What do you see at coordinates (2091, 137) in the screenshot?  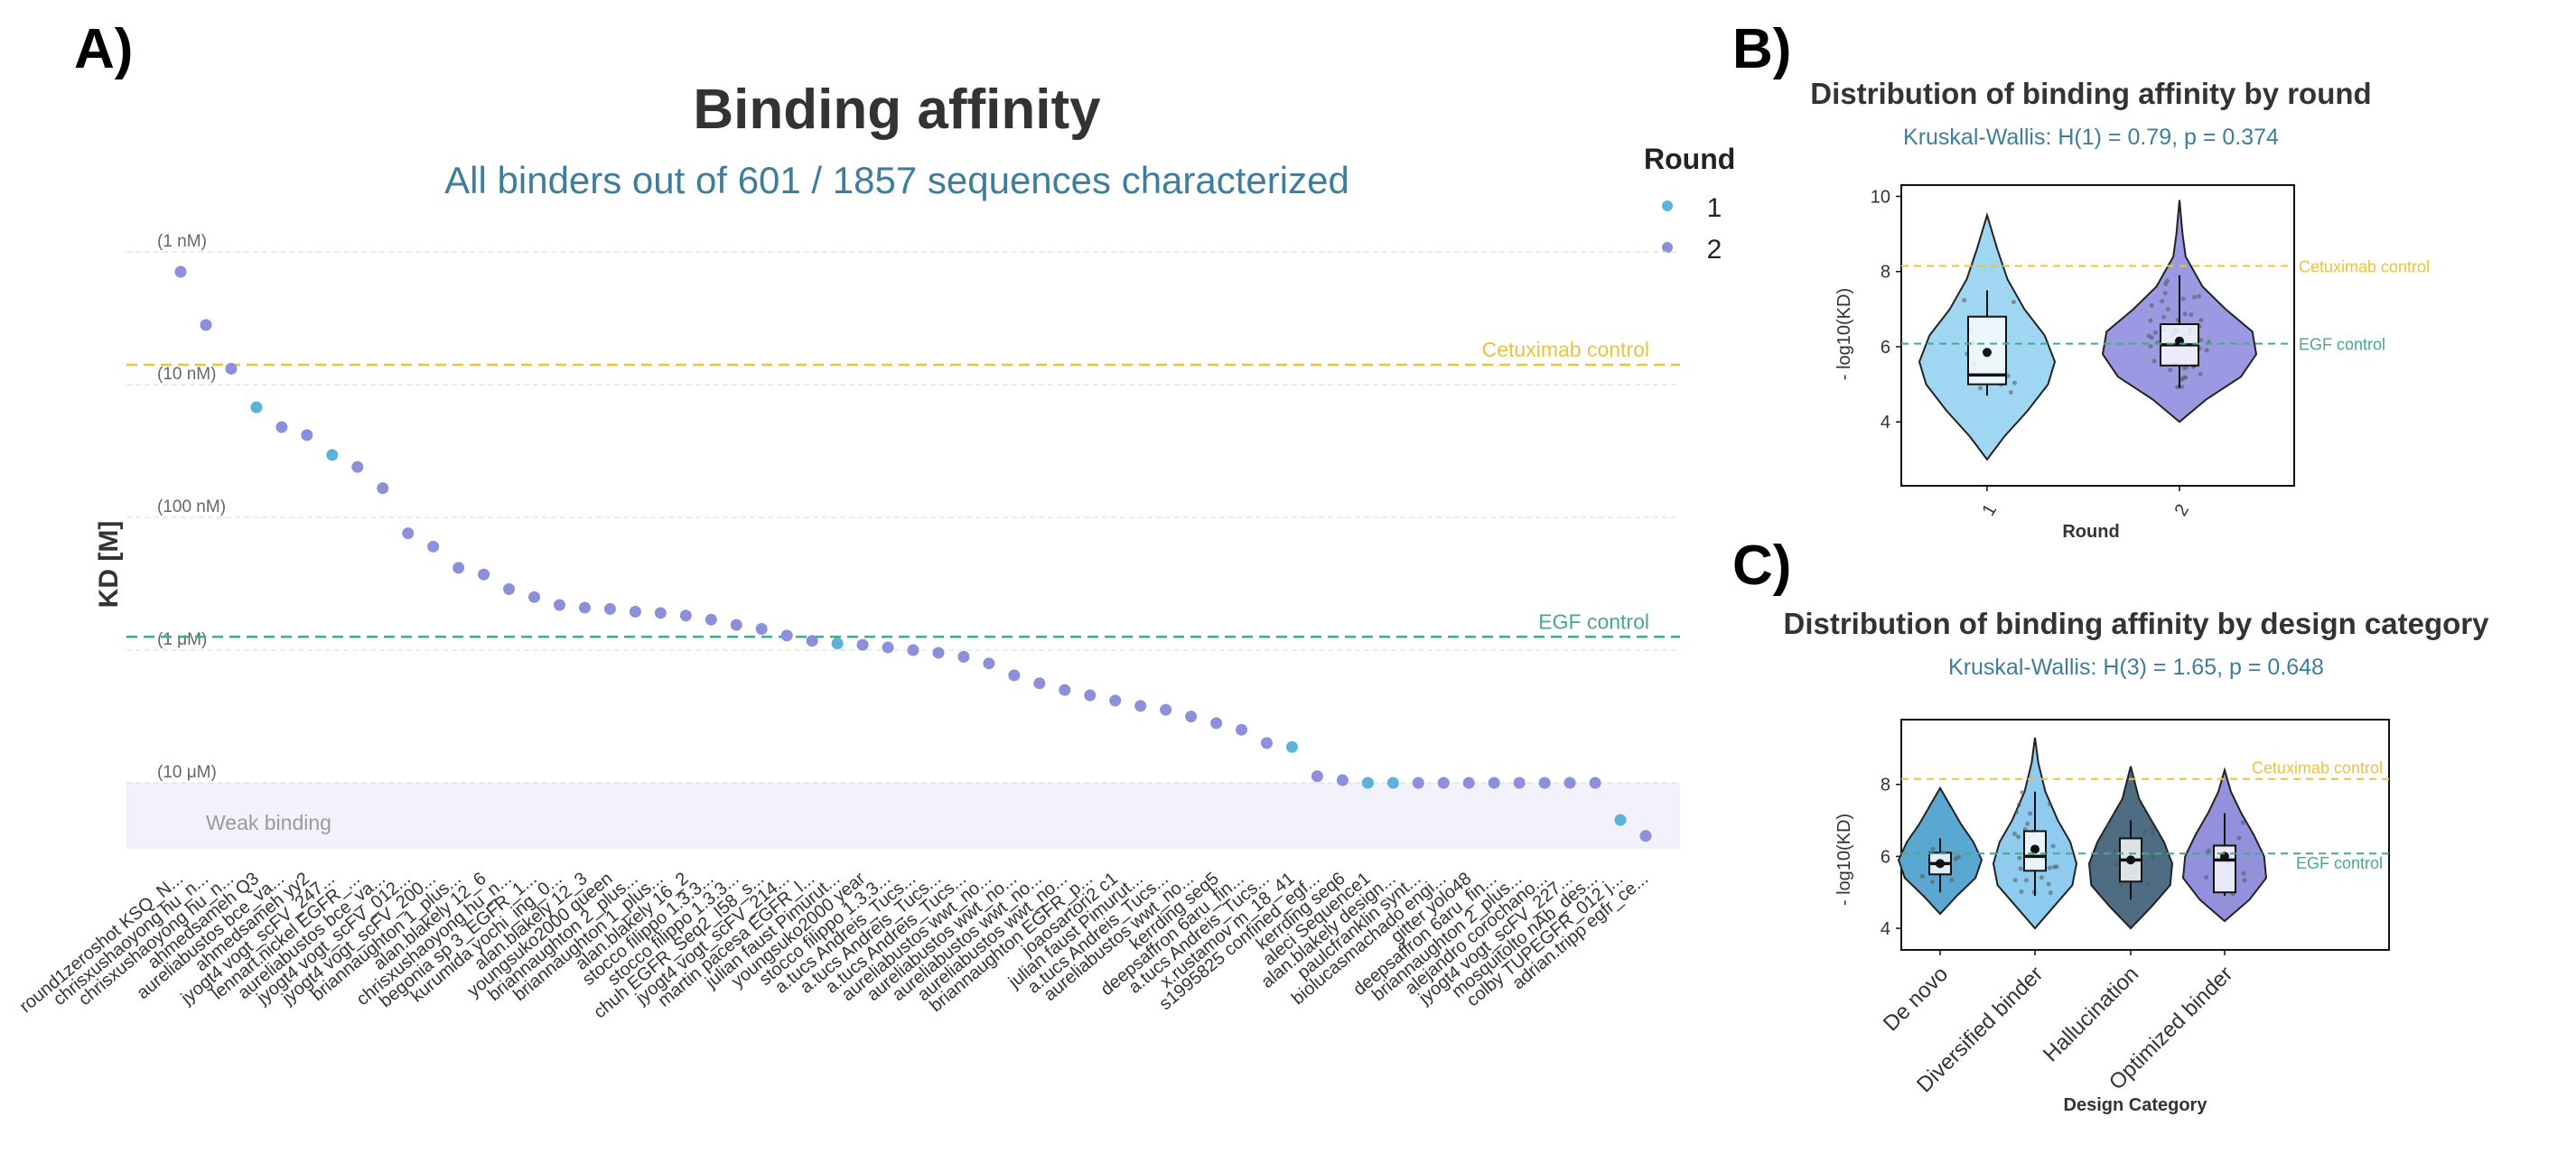 I see `chart-b-subtitle: Kruskal-Wallis: H(1) = 0.79, p = 0.374` at bounding box center [2091, 137].